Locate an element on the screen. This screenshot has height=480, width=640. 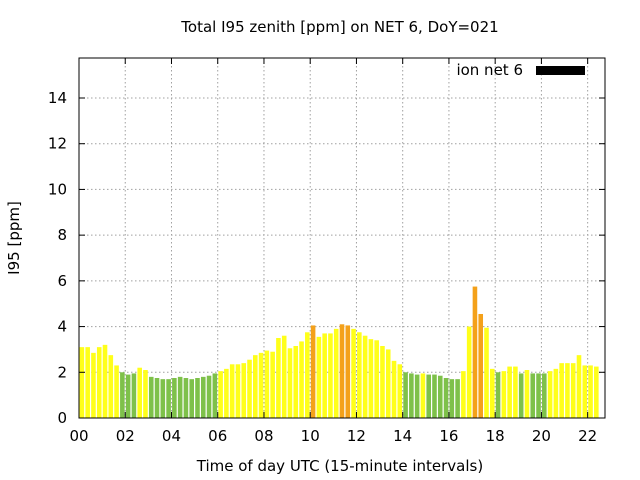
x-axis-label: Time of day UTC (15-minute intervals) is located at coordinates (339, 466).